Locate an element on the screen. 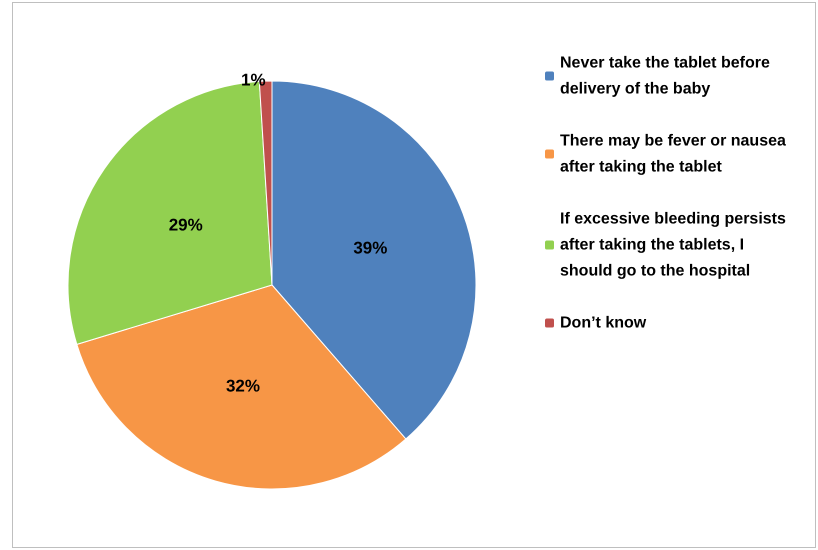 The width and height of the screenshot is (818, 550). legend-label: If excessive bleeding persists after taking the tablets, I should go to the hospital is located at coordinates (675, 245).